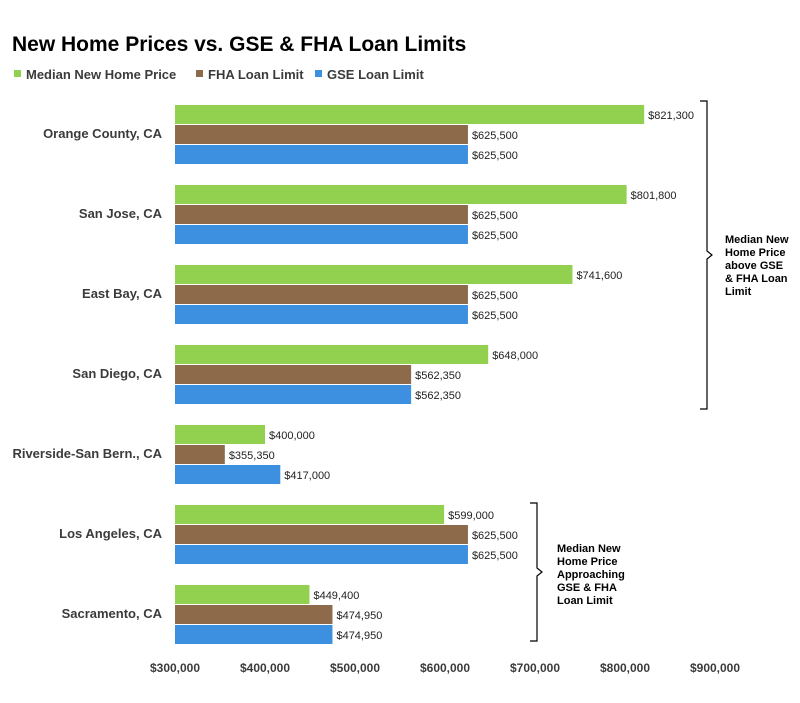 The width and height of the screenshot is (800, 703). Describe the element at coordinates (654, 196) in the screenshot. I see `data-label-median-new-home-price-san-jose-ca: $801,800` at that location.